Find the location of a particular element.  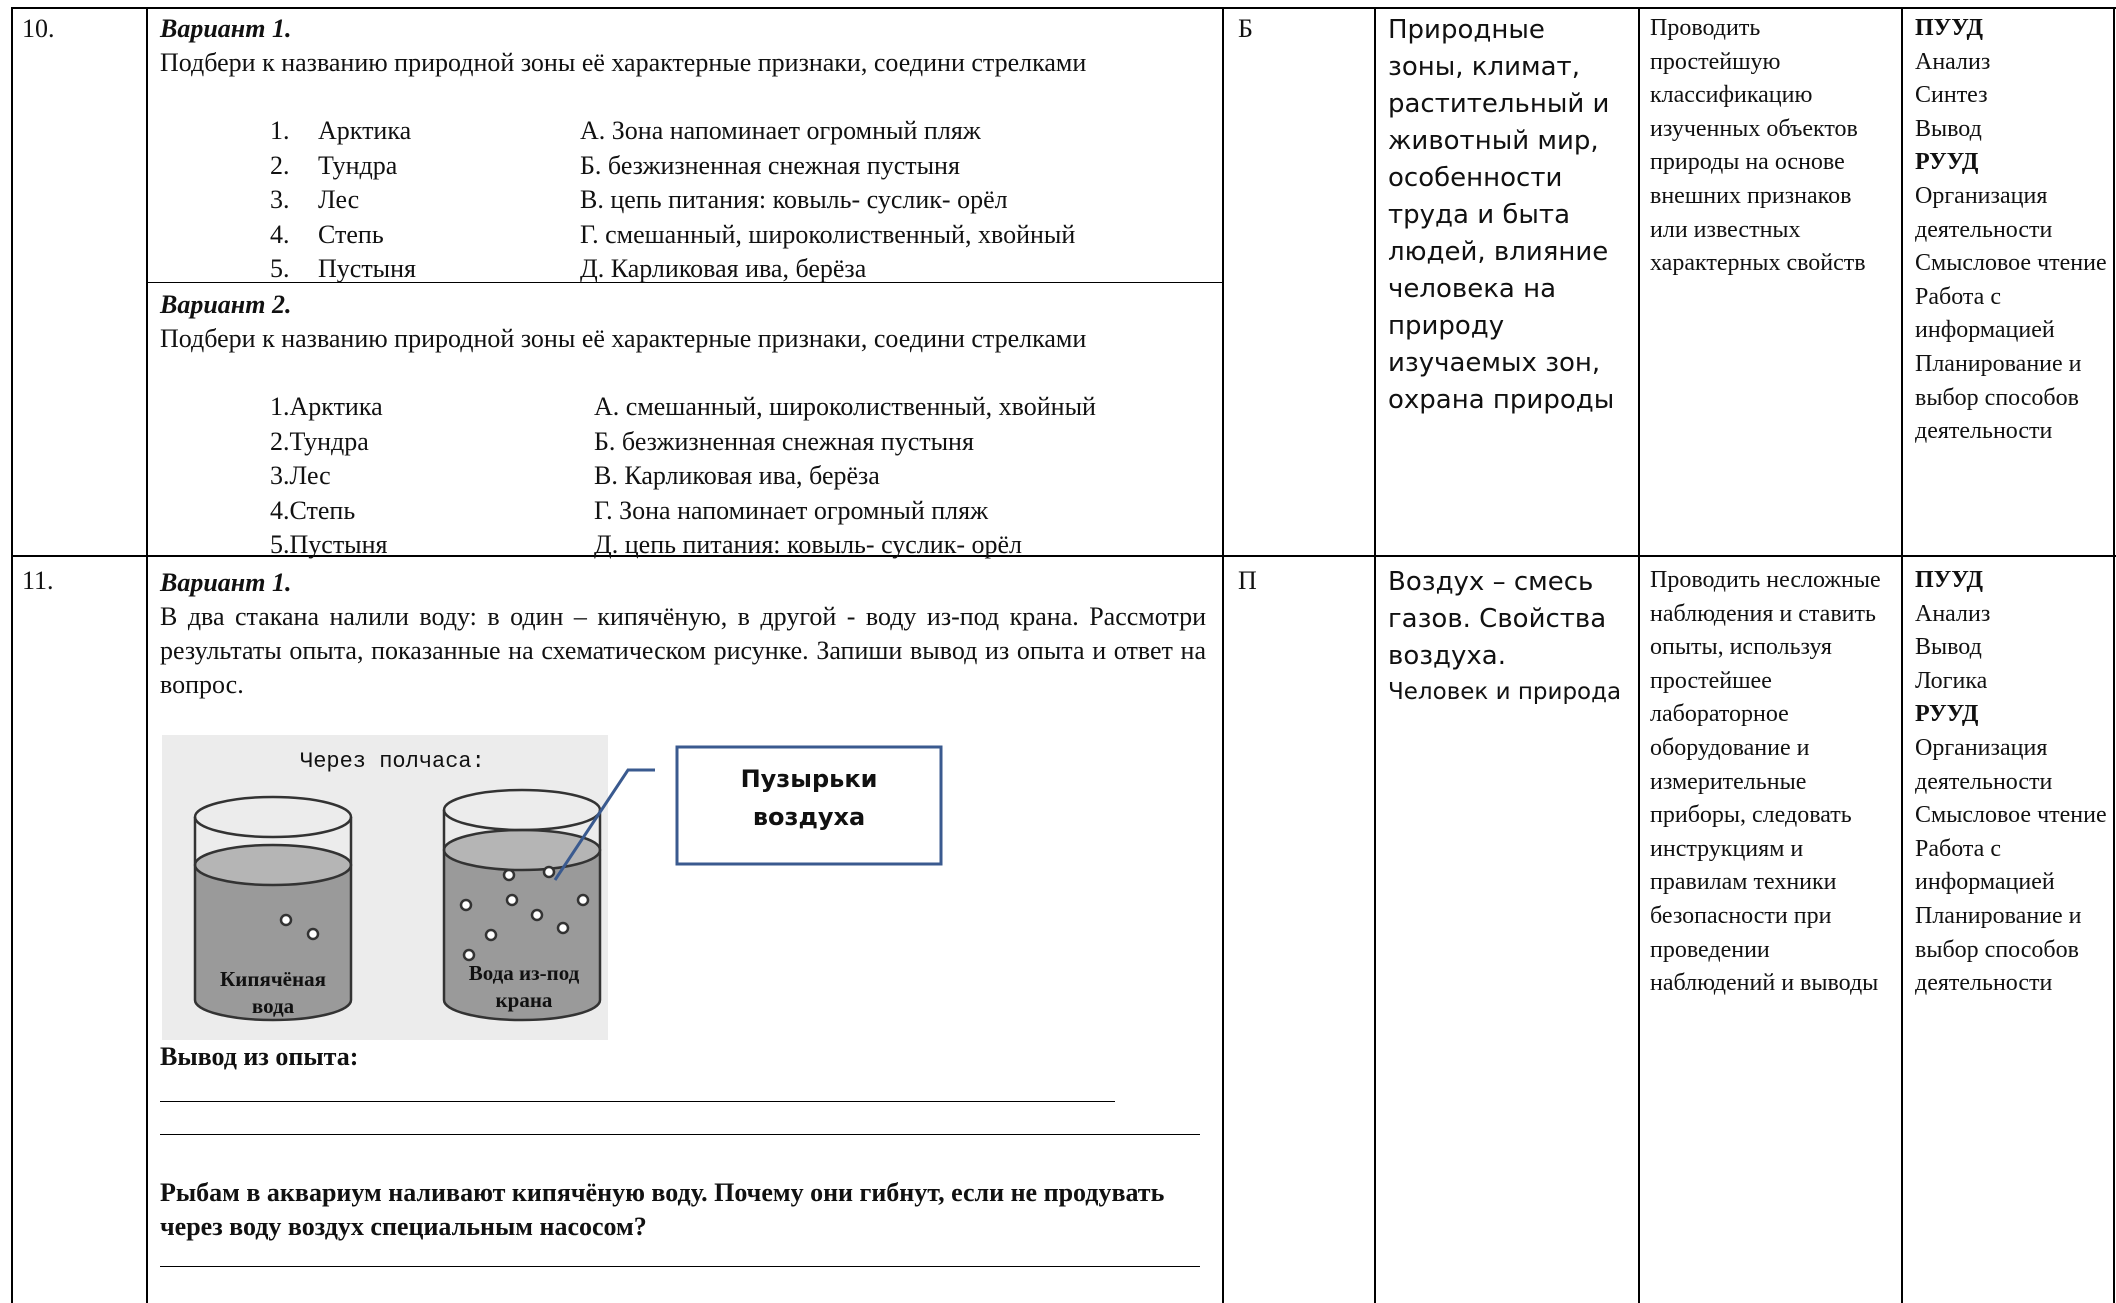

zone-name: 3.Лес is located at coordinates (300, 475).